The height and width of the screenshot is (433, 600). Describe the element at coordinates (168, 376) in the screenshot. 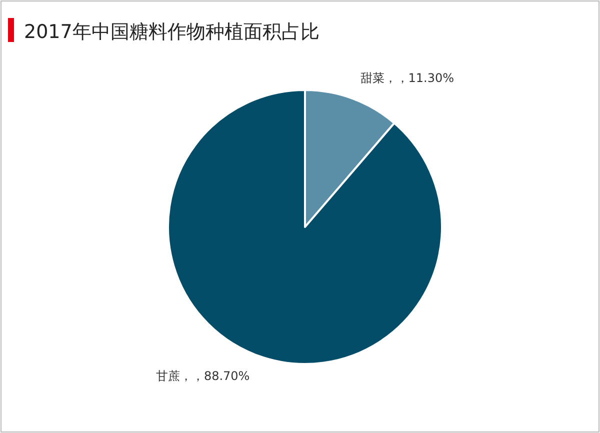

I see `slice-label: 甘蔗` at that location.